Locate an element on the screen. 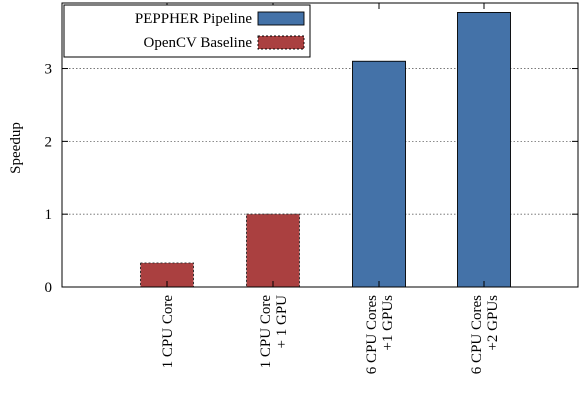  legend-swatch-opencv-baseline is located at coordinates (281, 42).